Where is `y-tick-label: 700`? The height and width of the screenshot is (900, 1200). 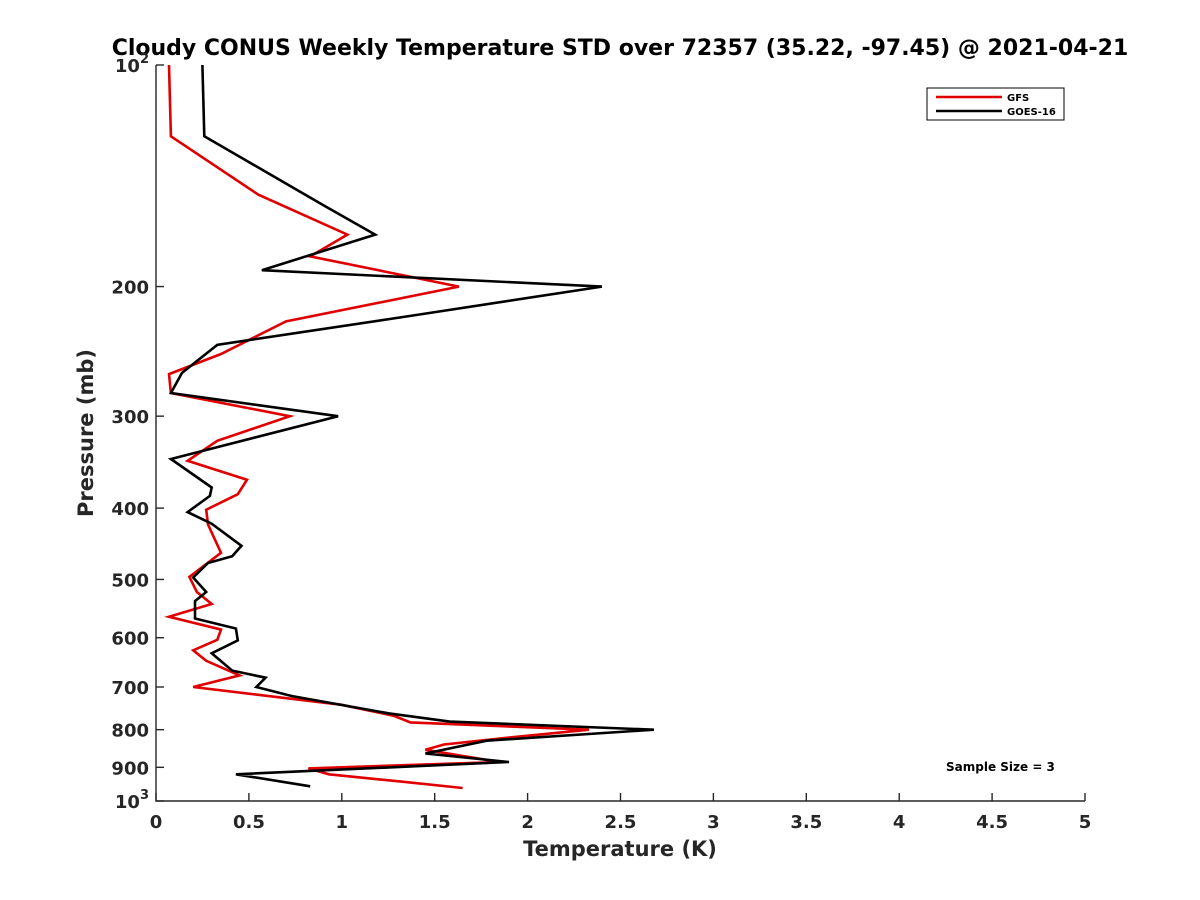 y-tick-label: 700 is located at coordinates (130, 688).